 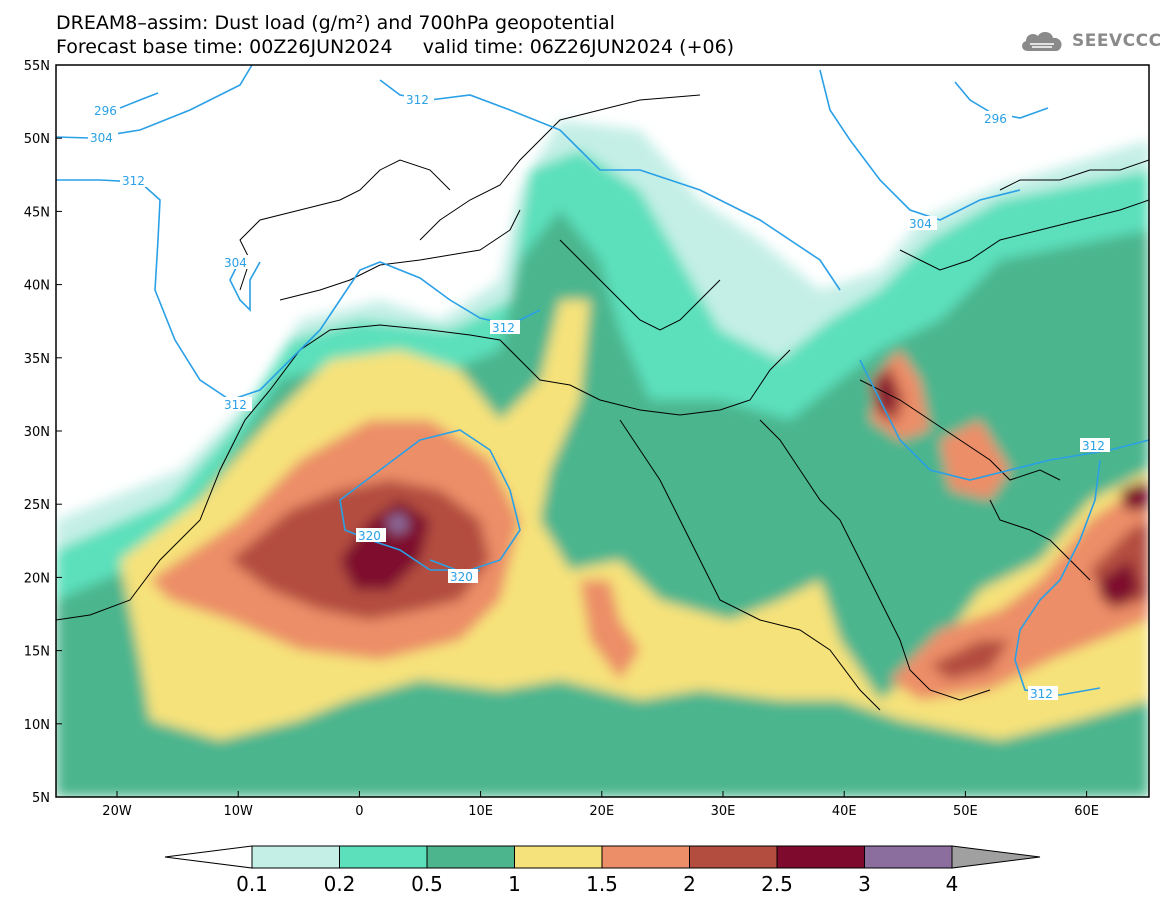 What do you see at coordinates (996, 857) in the screenshot?
I see `colorbar-over-arrow` at bounding box center [996, 857].